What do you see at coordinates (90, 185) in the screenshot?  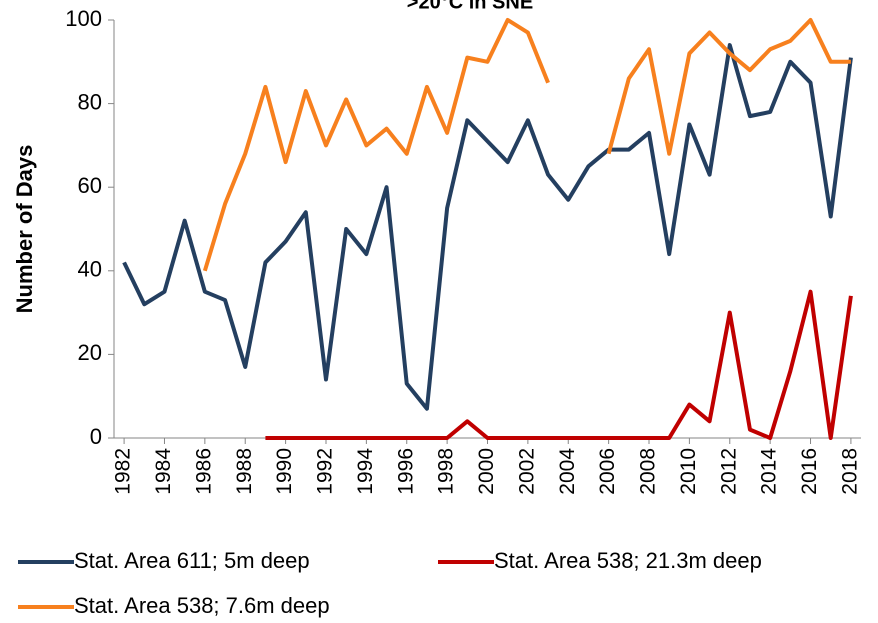 I see `y-tick-label: 60` at bounding box center [90, 185].